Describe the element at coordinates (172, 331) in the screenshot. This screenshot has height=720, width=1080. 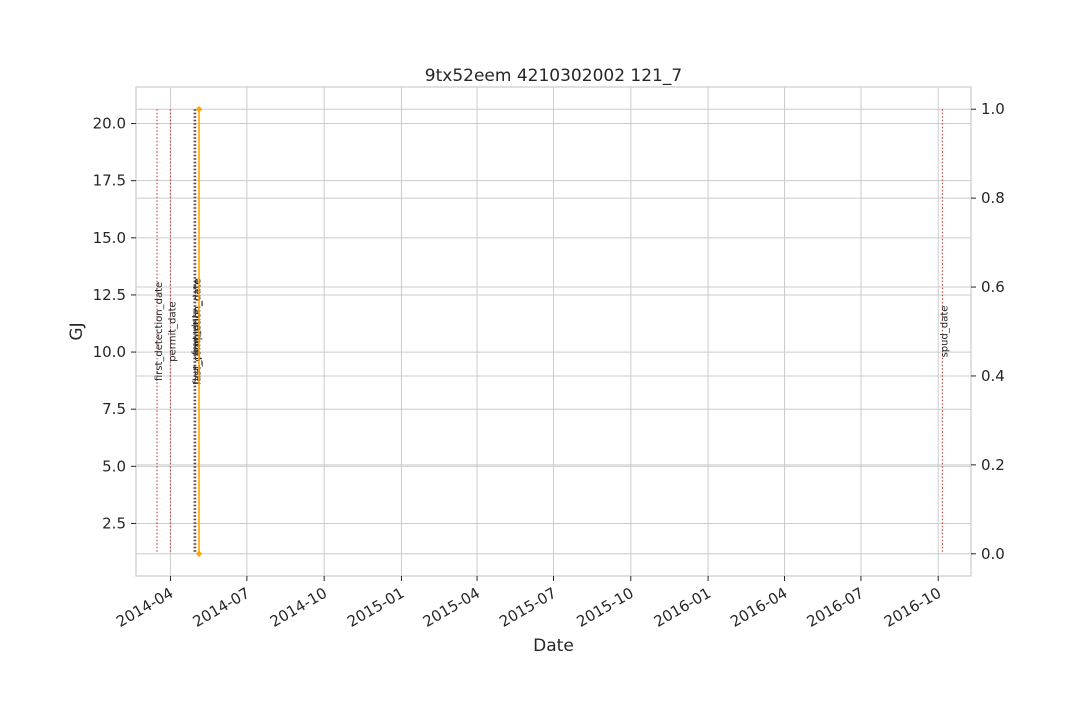
I see `event-label: permit_date` at that location.